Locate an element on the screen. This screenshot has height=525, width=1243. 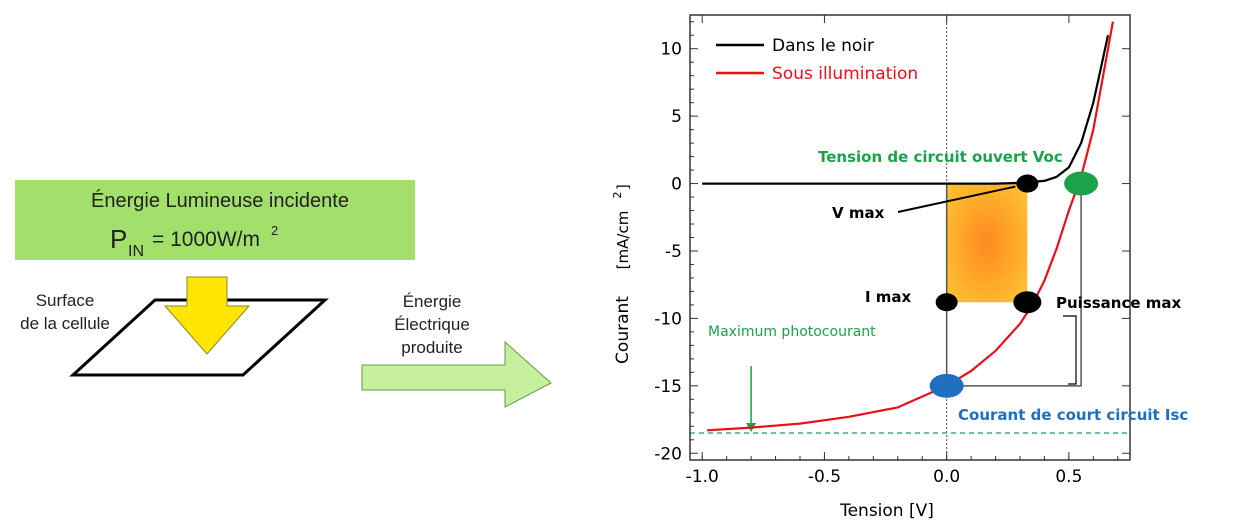
pmax-label: Puissance max is located at coordinates (1119, 303).